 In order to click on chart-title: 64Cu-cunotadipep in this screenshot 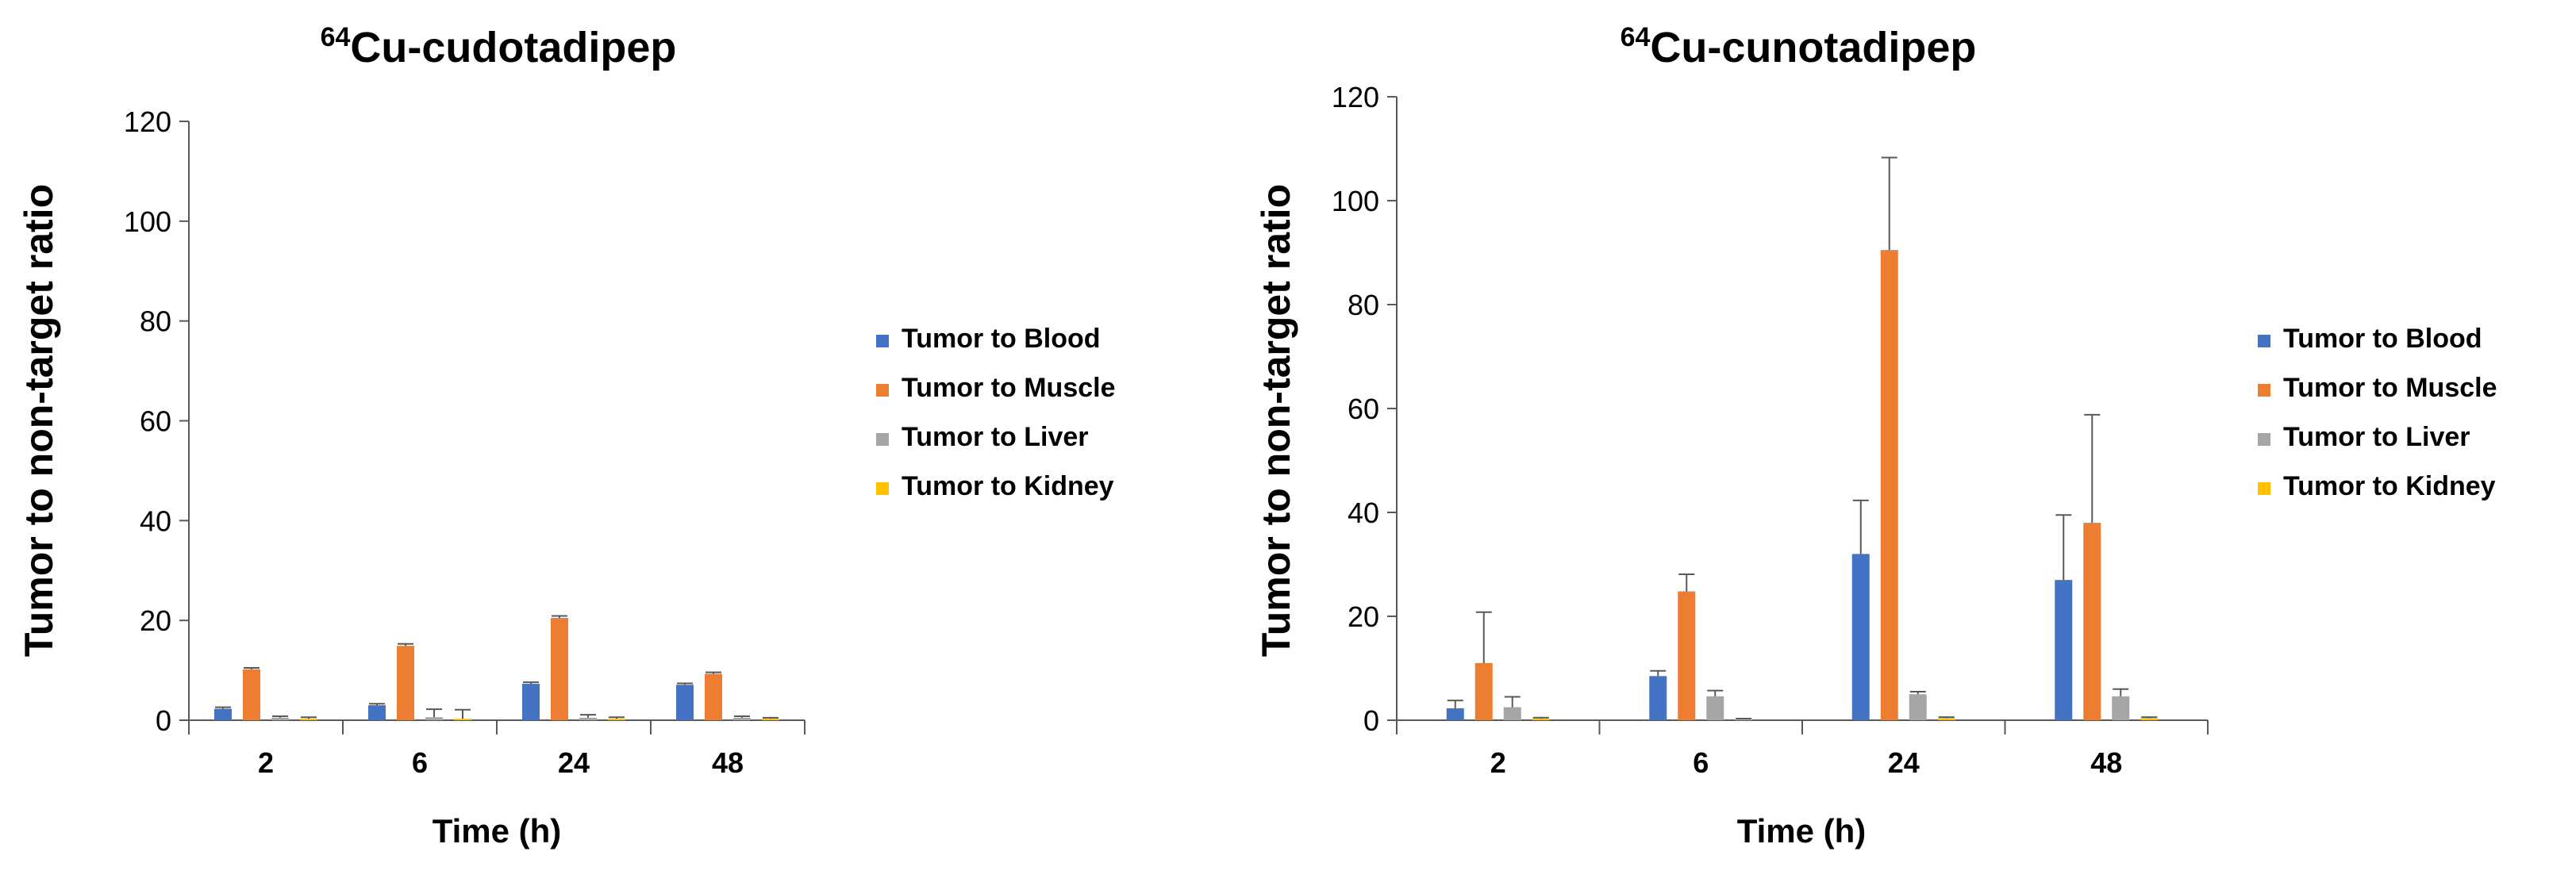, I will do `click(1799, 47)`.